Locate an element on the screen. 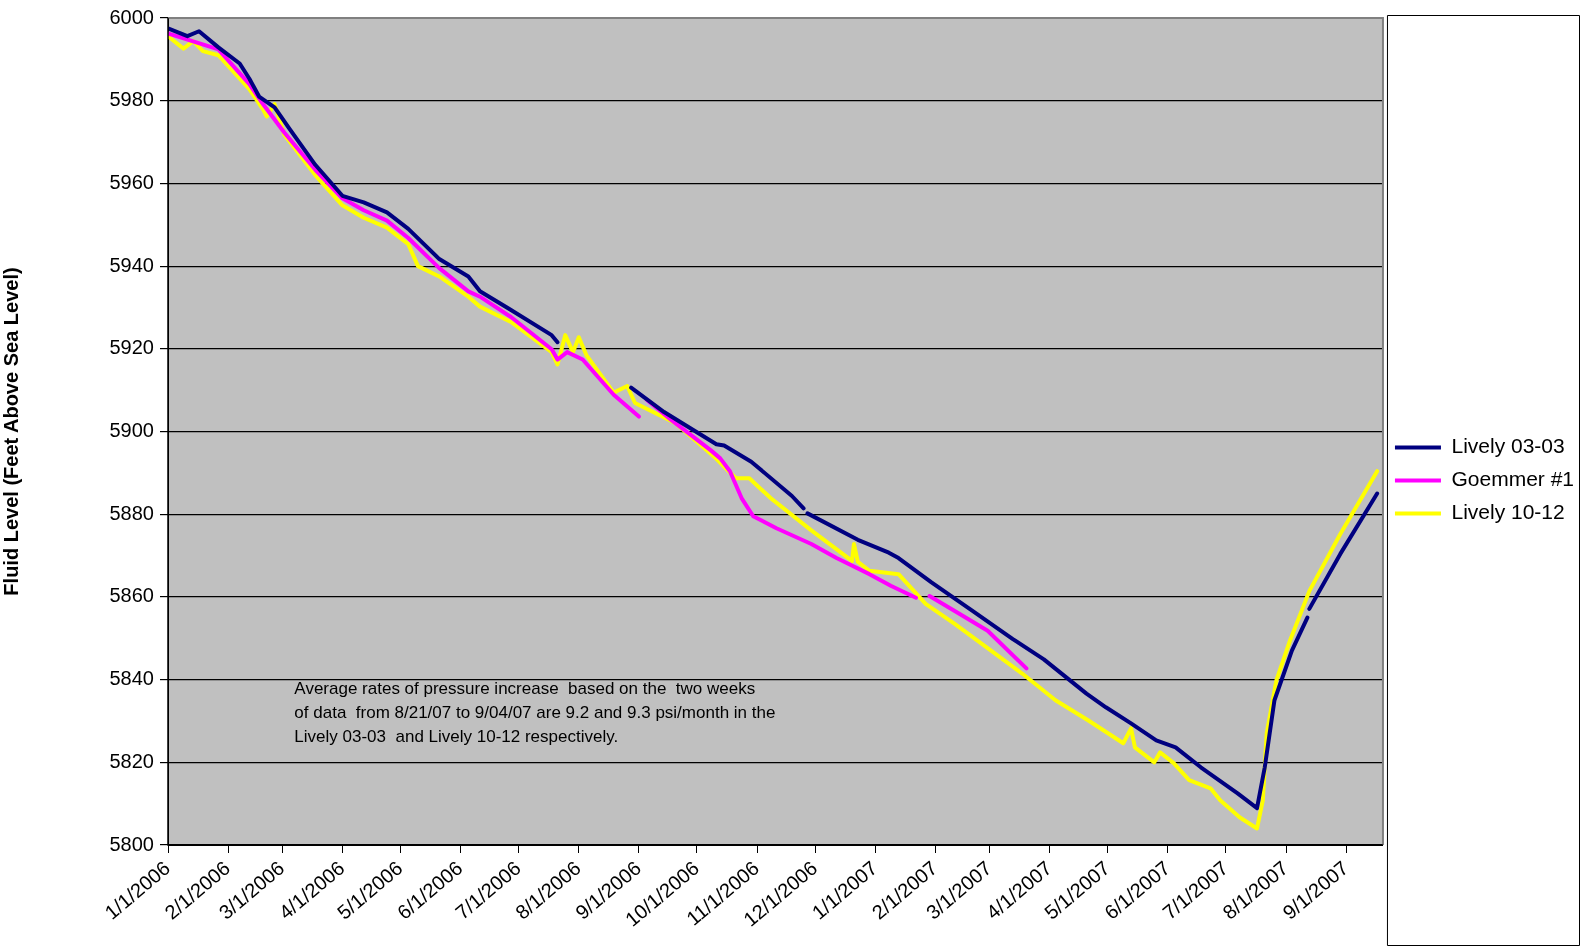 The image size is (1594, 946). y-tick-label: 5820 is located at coordinates (131, 760).